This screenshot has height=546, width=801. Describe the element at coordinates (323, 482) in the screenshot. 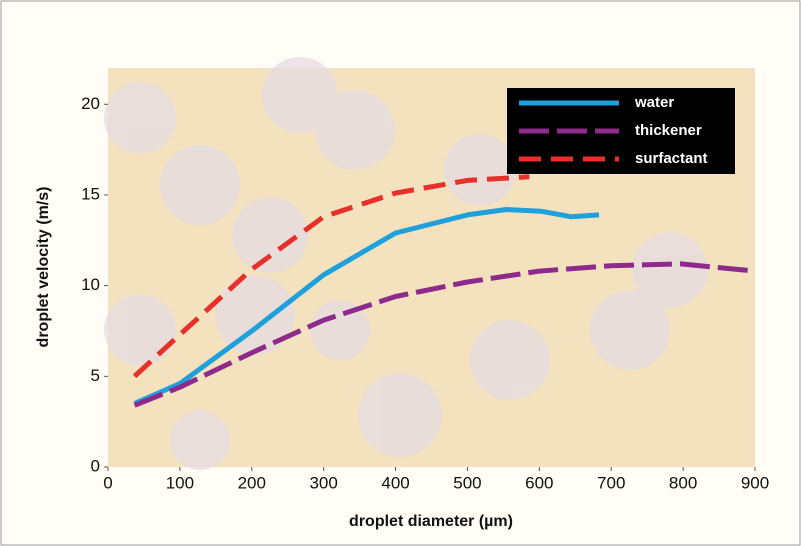

I see `x-tick-label: 300` at that location.